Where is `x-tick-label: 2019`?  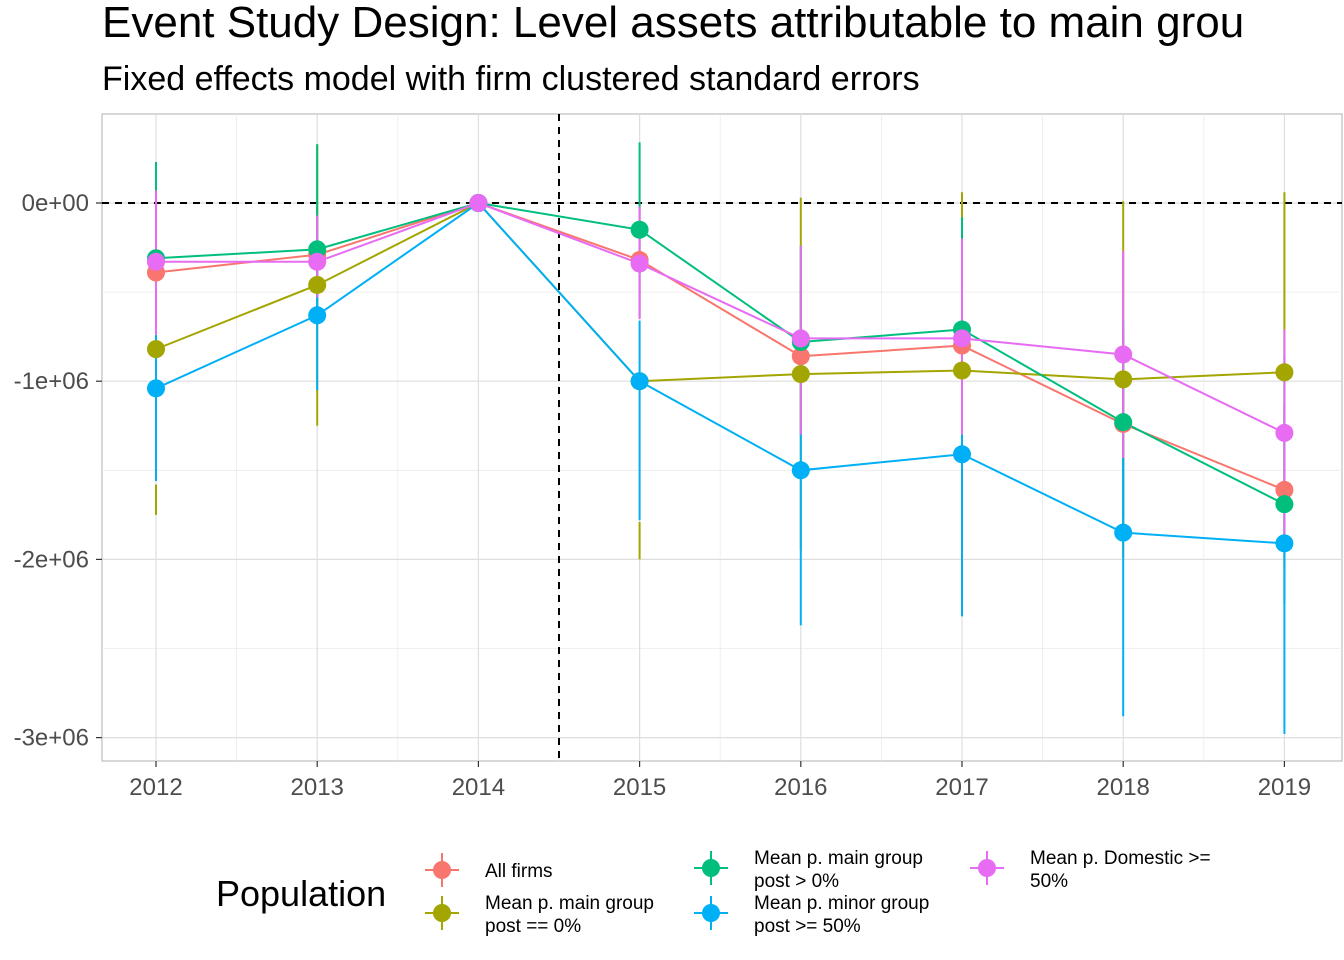 x-tick-label: 2019 is located at coordinates (1284, 787).